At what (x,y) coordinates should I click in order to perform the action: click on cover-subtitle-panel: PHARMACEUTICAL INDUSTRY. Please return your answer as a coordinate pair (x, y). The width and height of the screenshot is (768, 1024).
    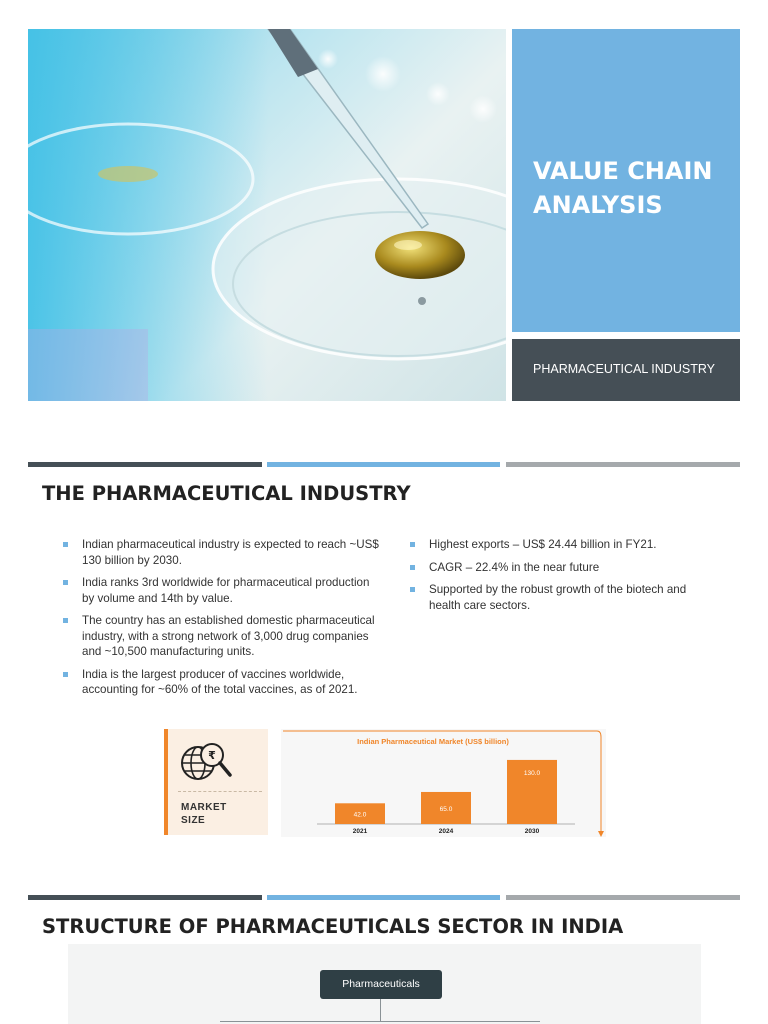
    Looking at the image, I should click on (626, 370).